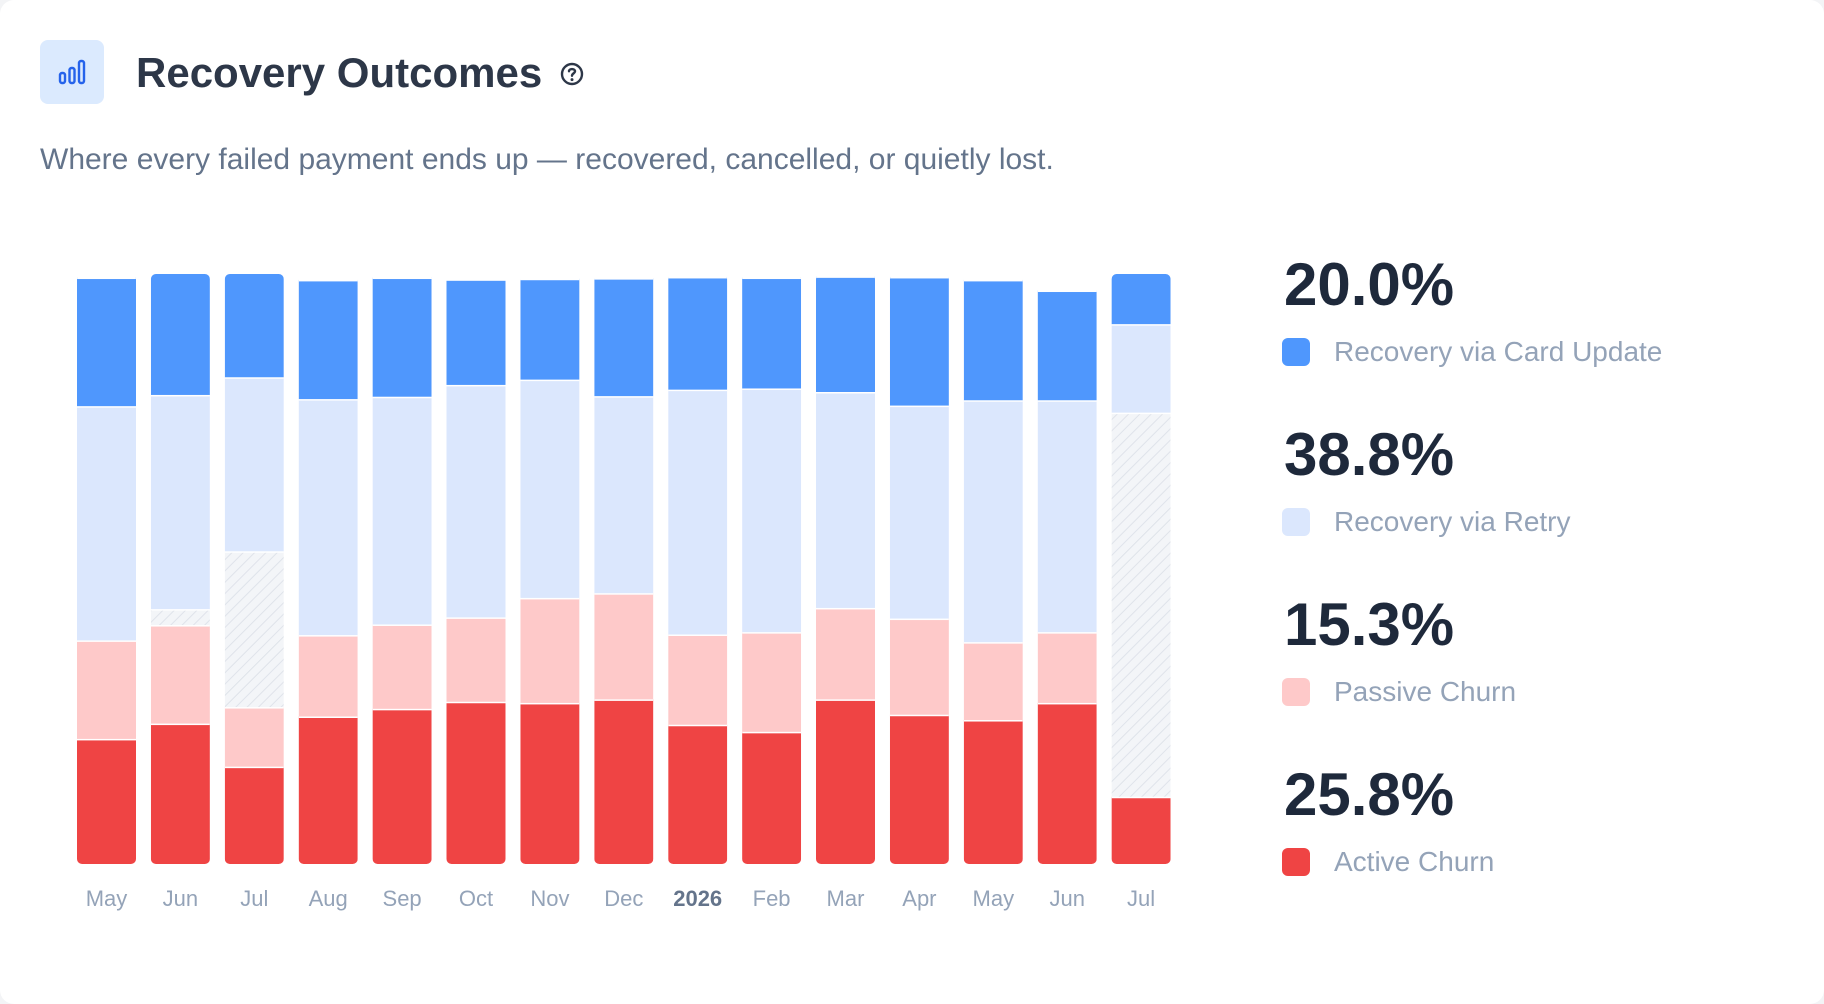 This screenshot has width=1824, height=1004. I want to click on legend-value: 25.8%, so click(1369, 794).